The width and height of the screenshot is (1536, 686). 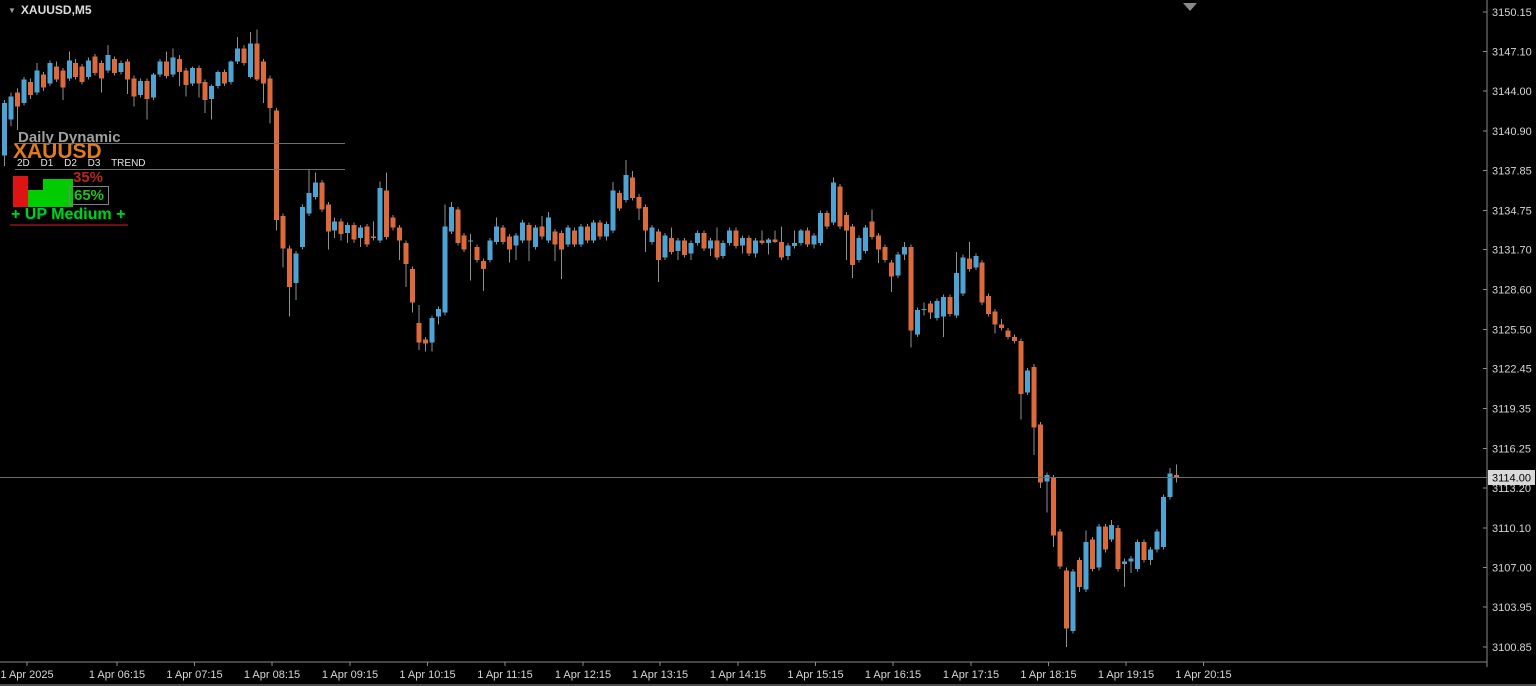 I want to click on price-axis-label: 3116.25, so click(x=1511, y=450).